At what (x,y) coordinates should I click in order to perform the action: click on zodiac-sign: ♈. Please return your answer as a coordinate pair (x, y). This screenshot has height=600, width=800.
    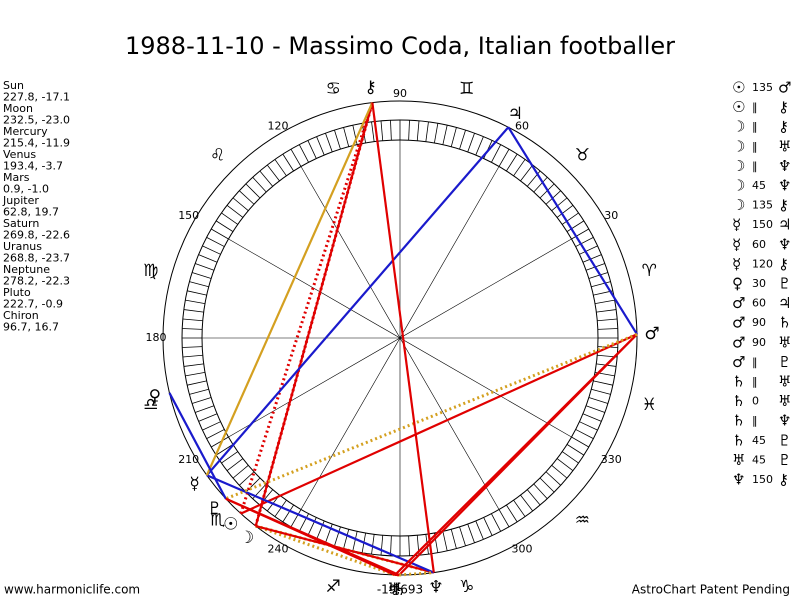
    Looking at the image, I should click on (649, 271).